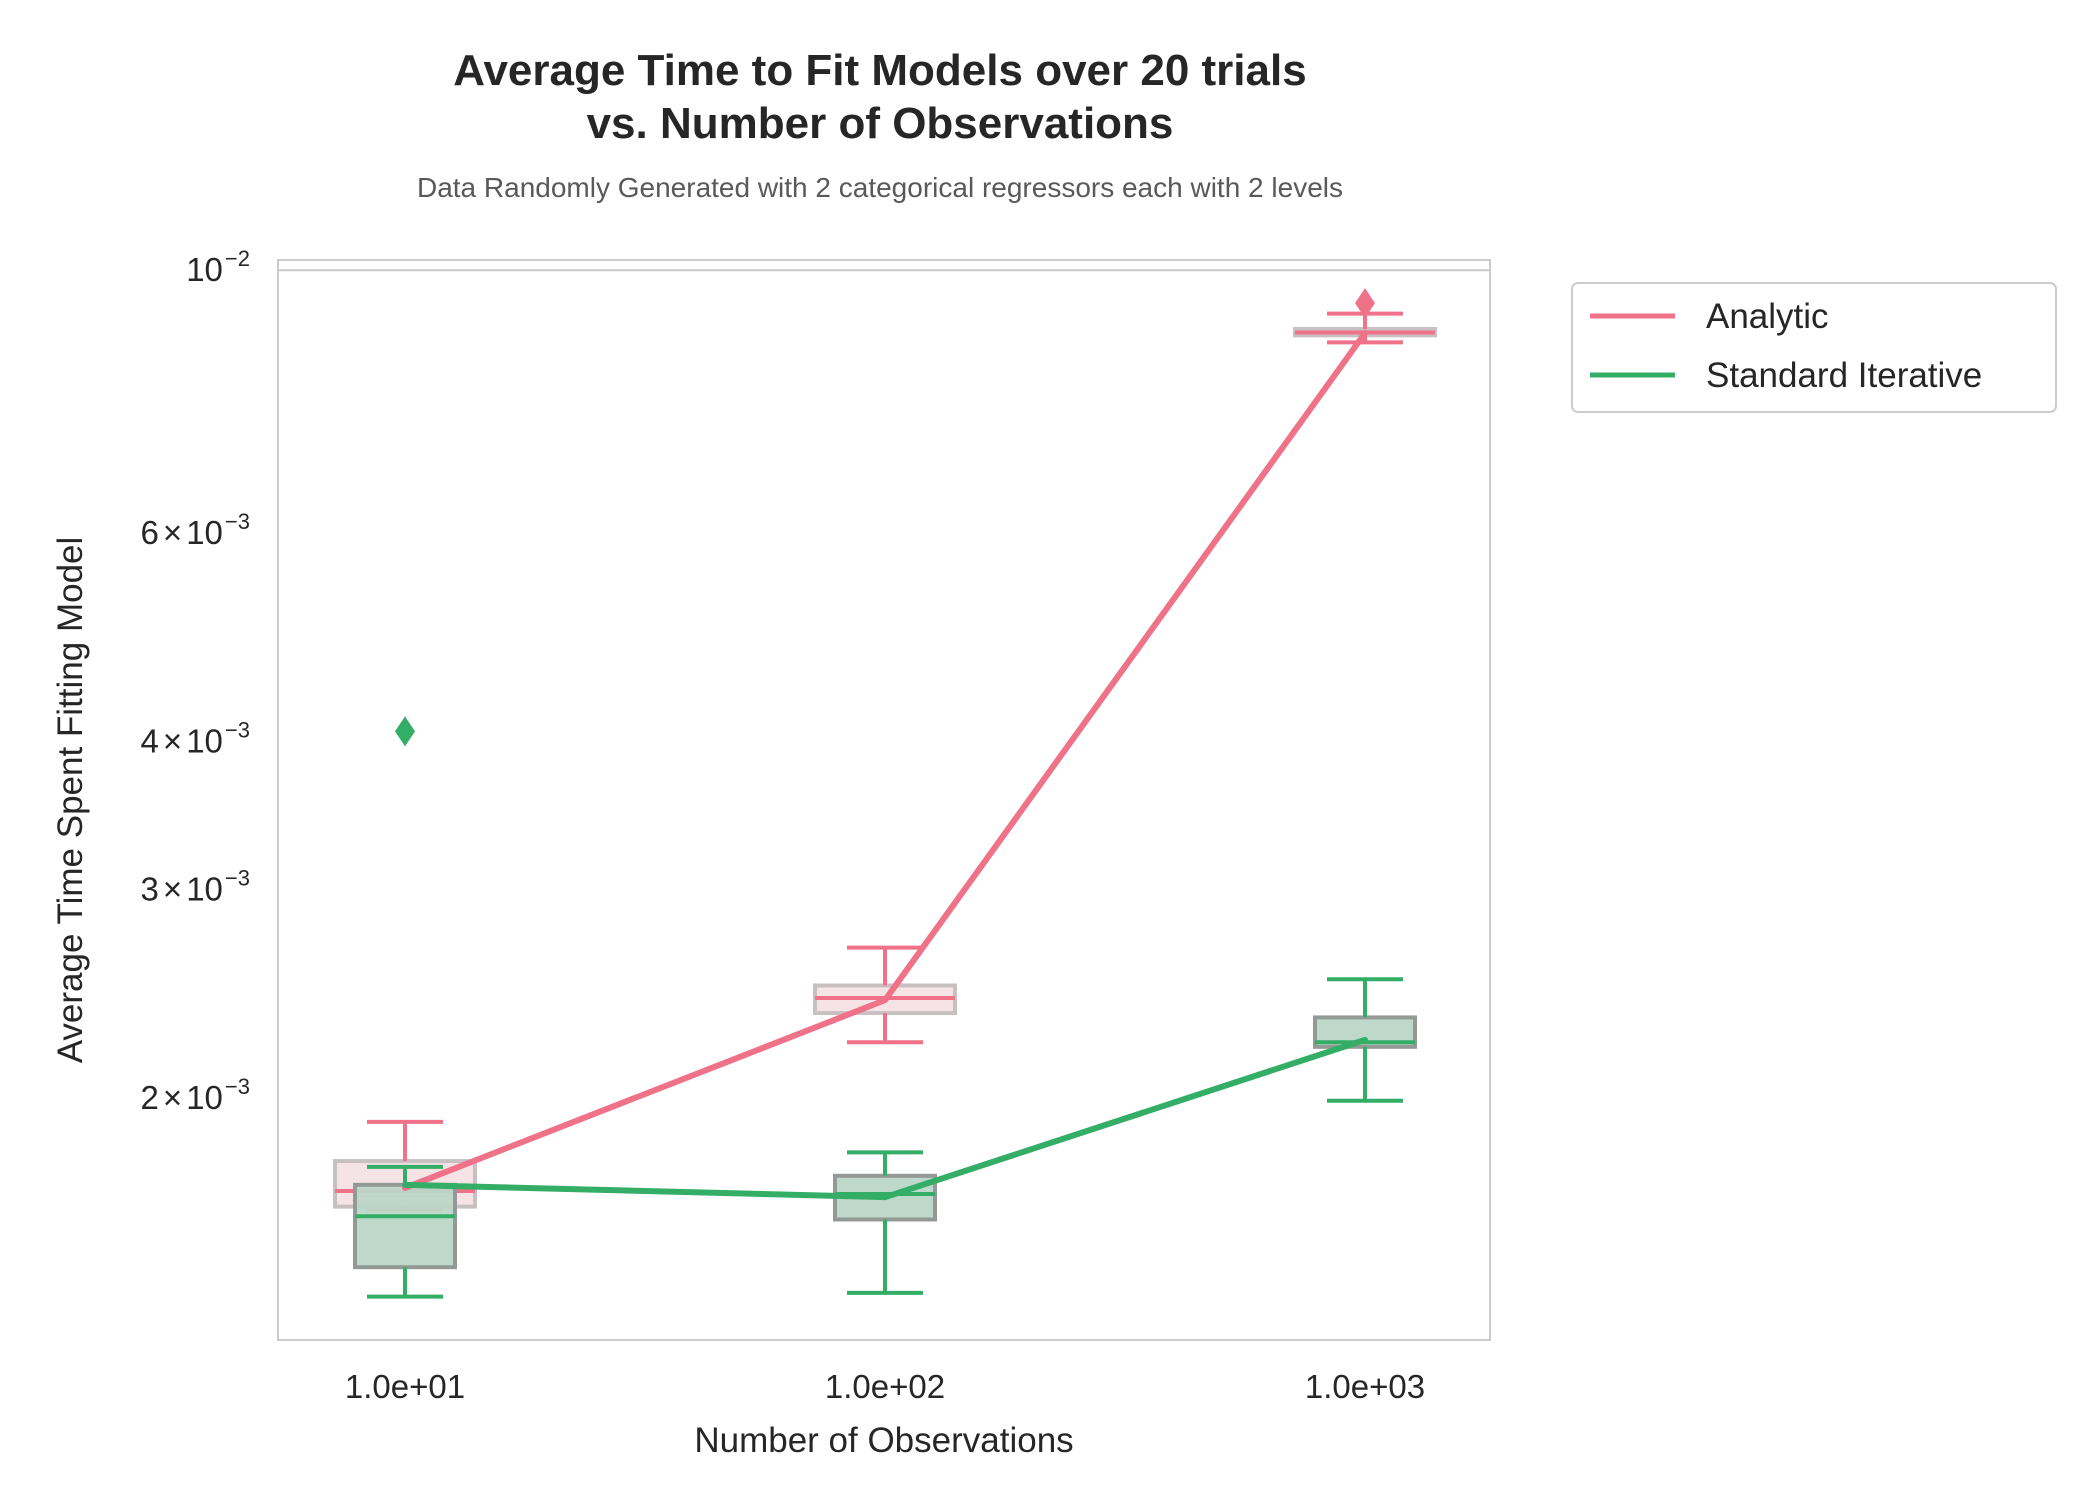  I want to click on x-axis-label: Number of Observations, so click(883, 1440).